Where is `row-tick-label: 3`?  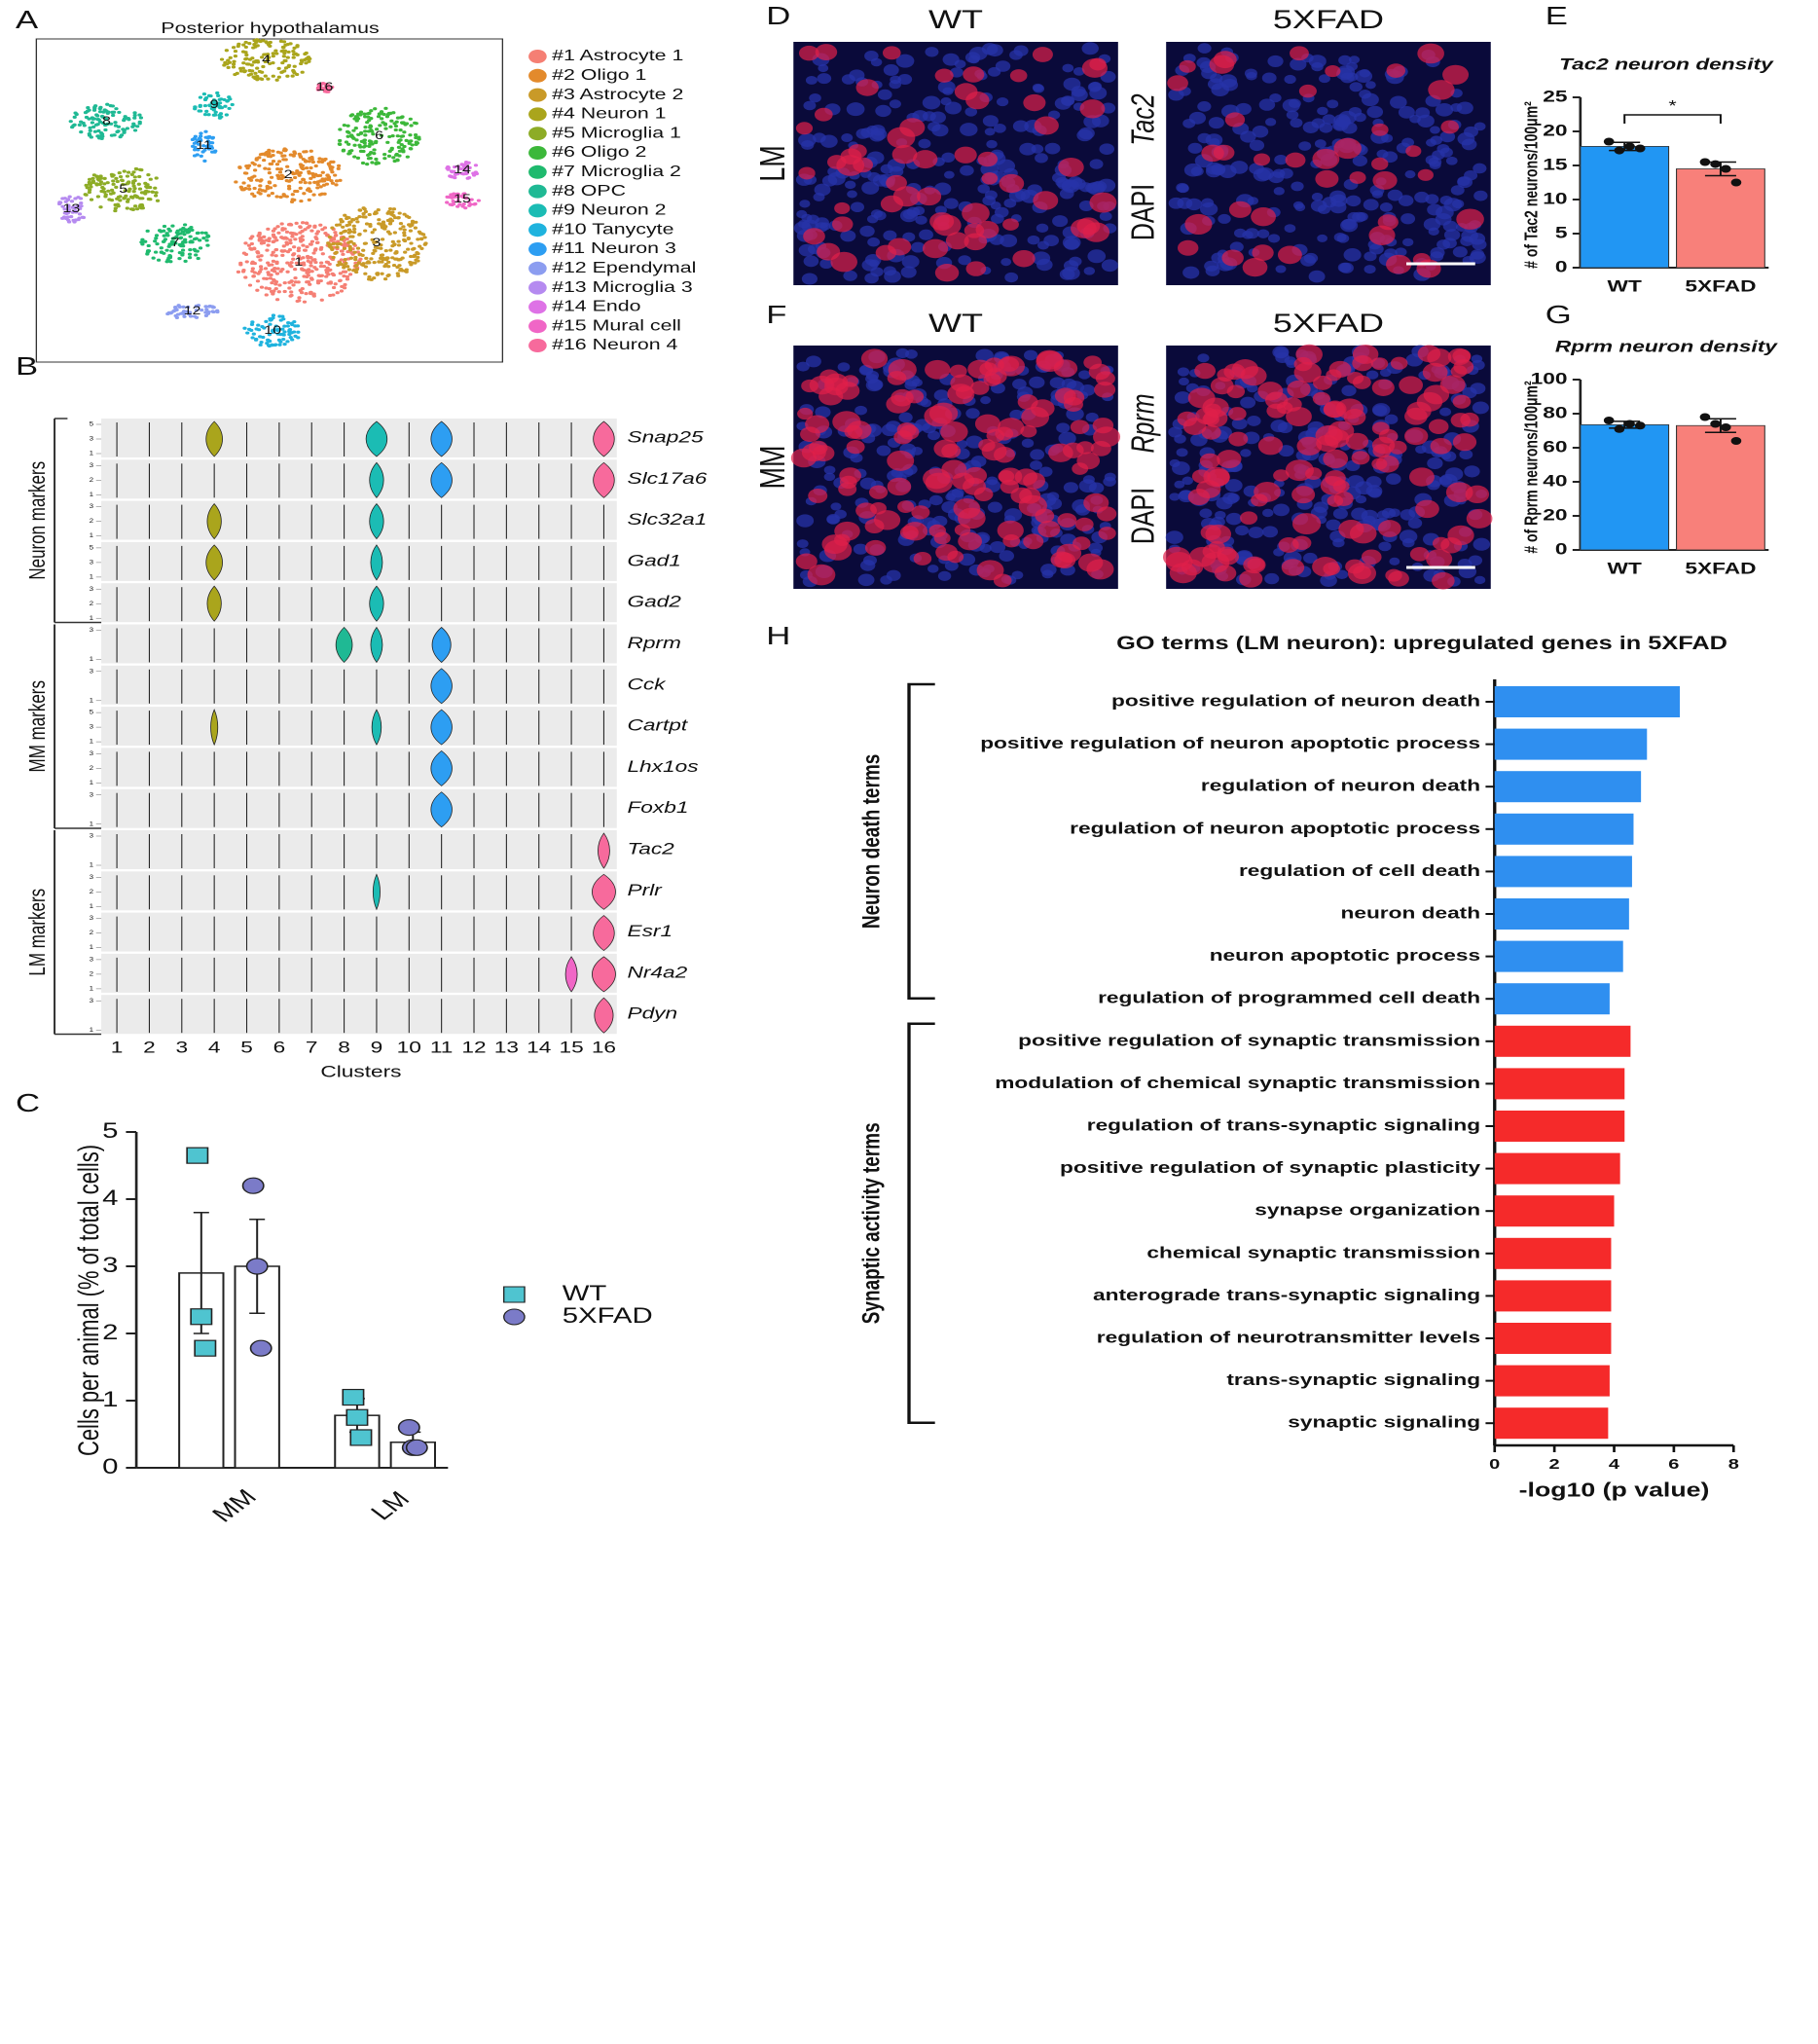 row-tick-label: 3 is located at coordinates (92, 507).